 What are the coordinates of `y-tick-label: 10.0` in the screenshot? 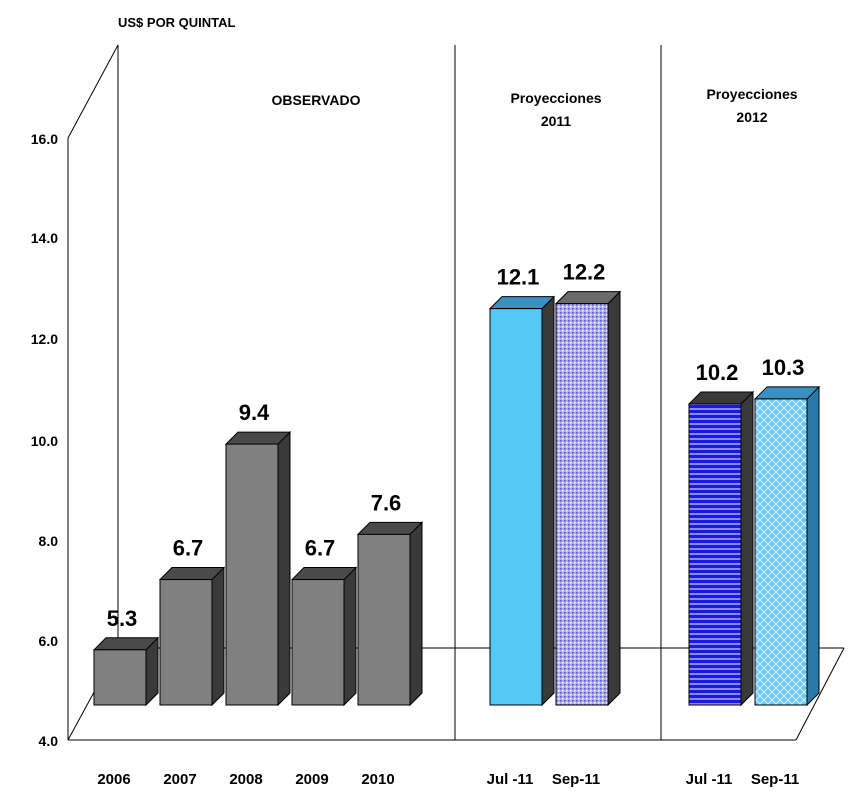 It's located at (44, 441).